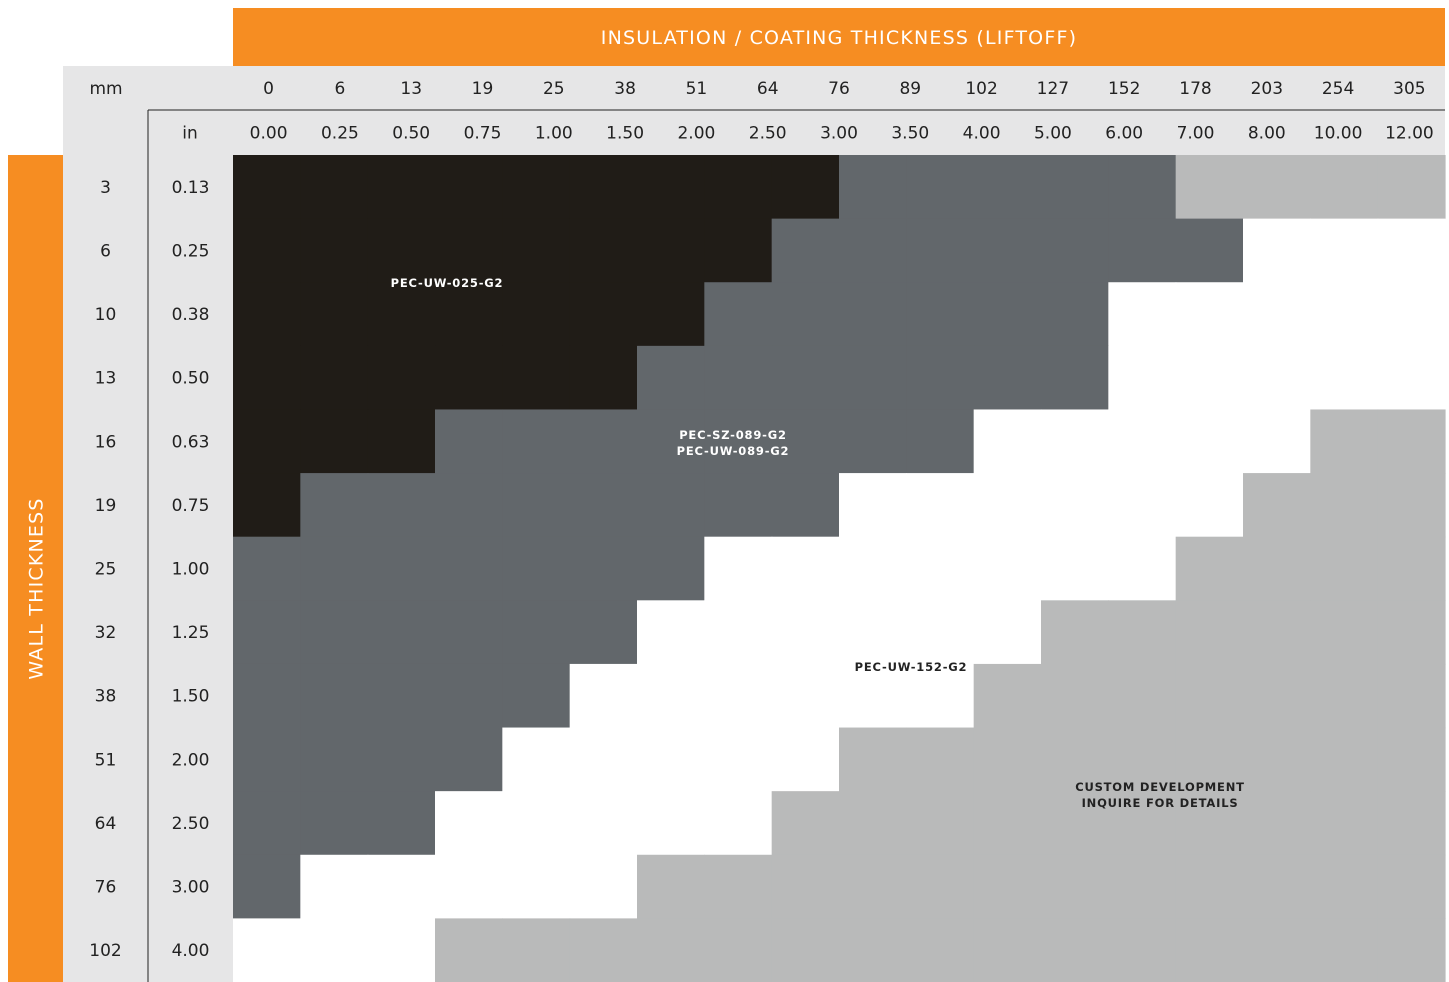 Image resolution: width=1449 pixels, height=982 pixels. What do you see at coordinates (1344, 886) in the screenshot?
I see `cell-D-r11-c16` at bounding box center [1344, 886].